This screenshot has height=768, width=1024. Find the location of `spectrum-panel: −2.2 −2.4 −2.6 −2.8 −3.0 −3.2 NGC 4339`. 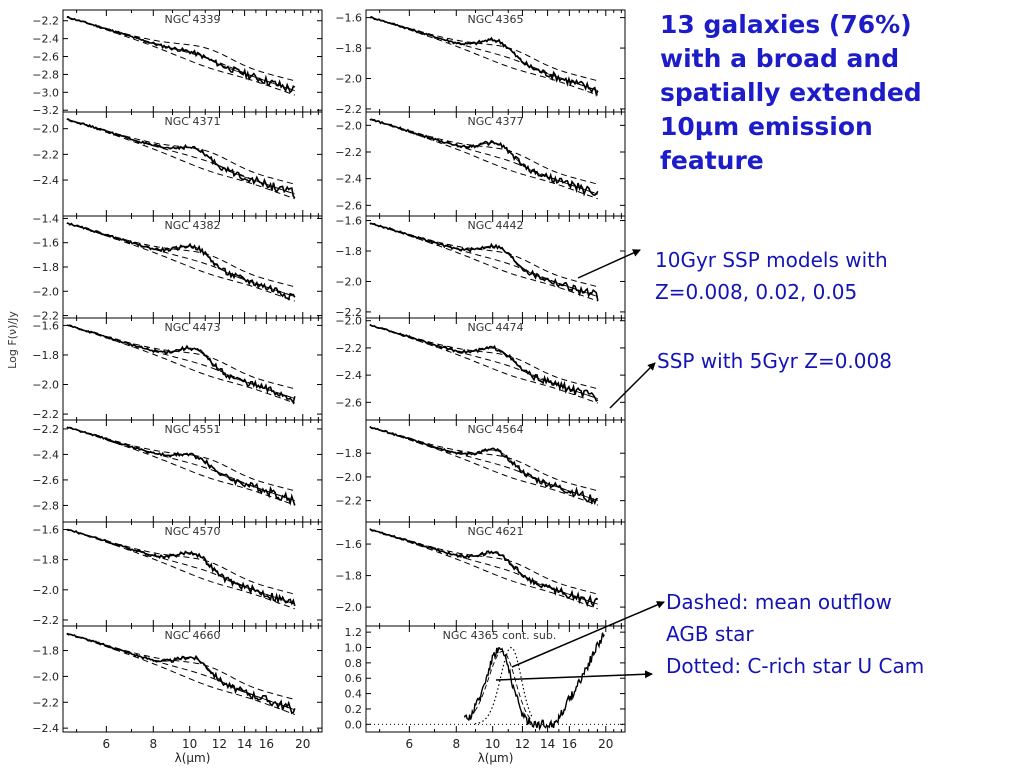

spectrum-panel: −2.2 −2.4 −2.6 −2.8 −3.0 −3.2 NGC 4339 is located at coordinates (177, 63).